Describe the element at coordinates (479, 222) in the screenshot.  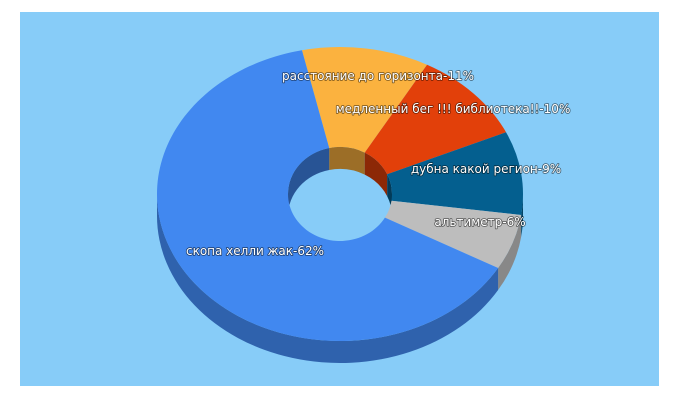
I see `slice-label-3: альтиметр-6%` at that location.